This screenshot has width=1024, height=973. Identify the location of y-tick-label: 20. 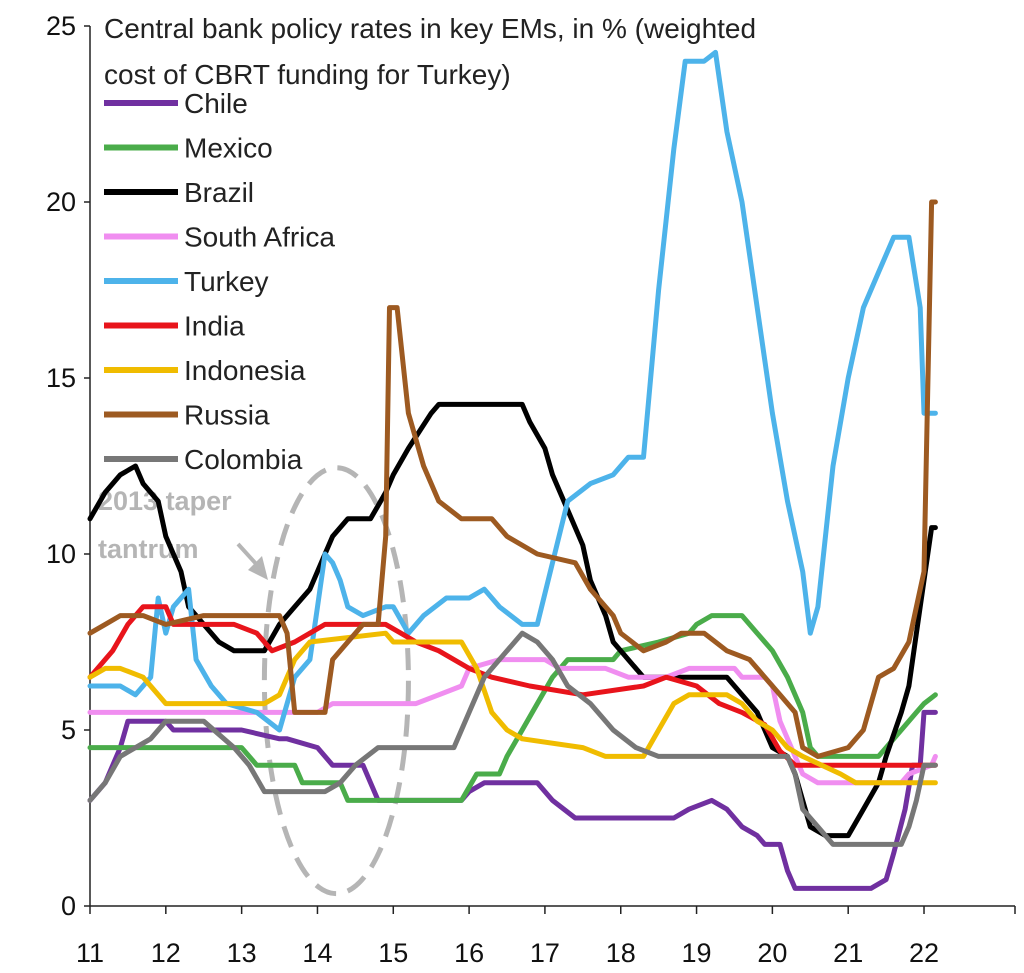
(61, 202).